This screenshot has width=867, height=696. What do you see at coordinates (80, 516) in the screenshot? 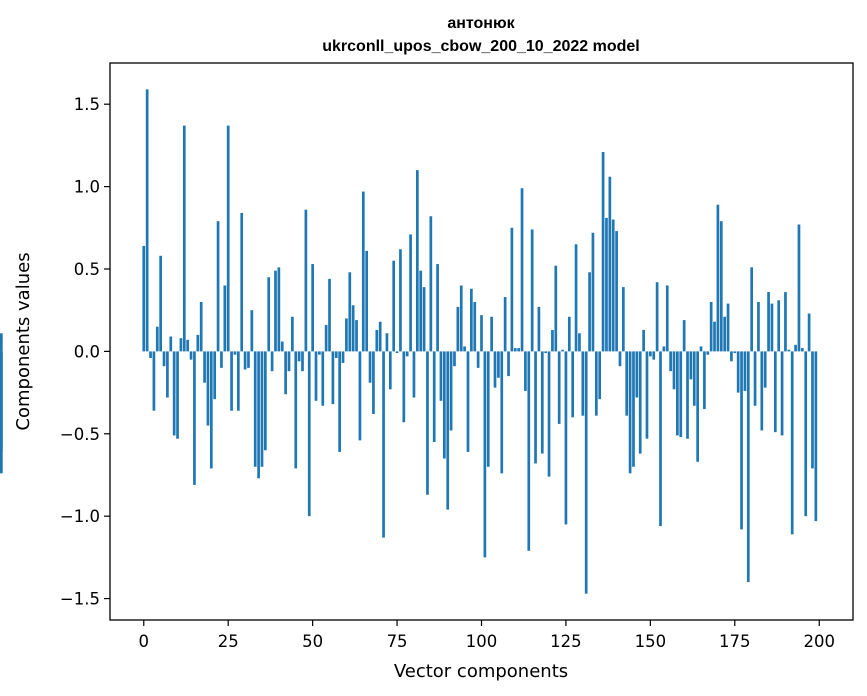
I see `y-tick-label: −1.0` at bounding box center [80, 516].